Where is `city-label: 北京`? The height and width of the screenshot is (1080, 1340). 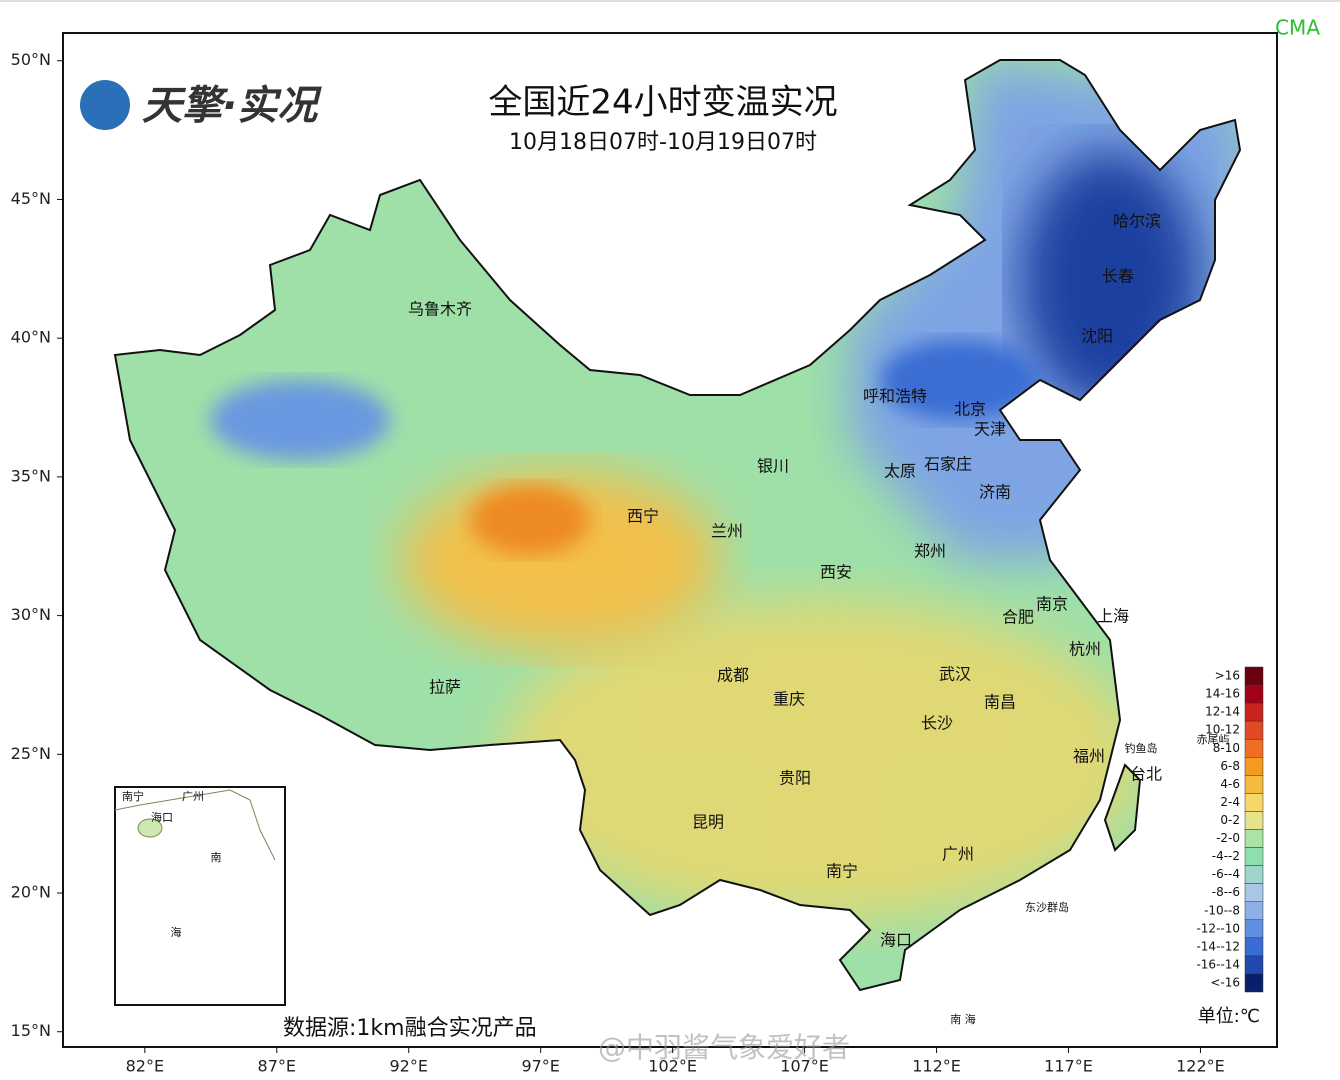 city-label: 北京 is located at coordinates (970, 409).